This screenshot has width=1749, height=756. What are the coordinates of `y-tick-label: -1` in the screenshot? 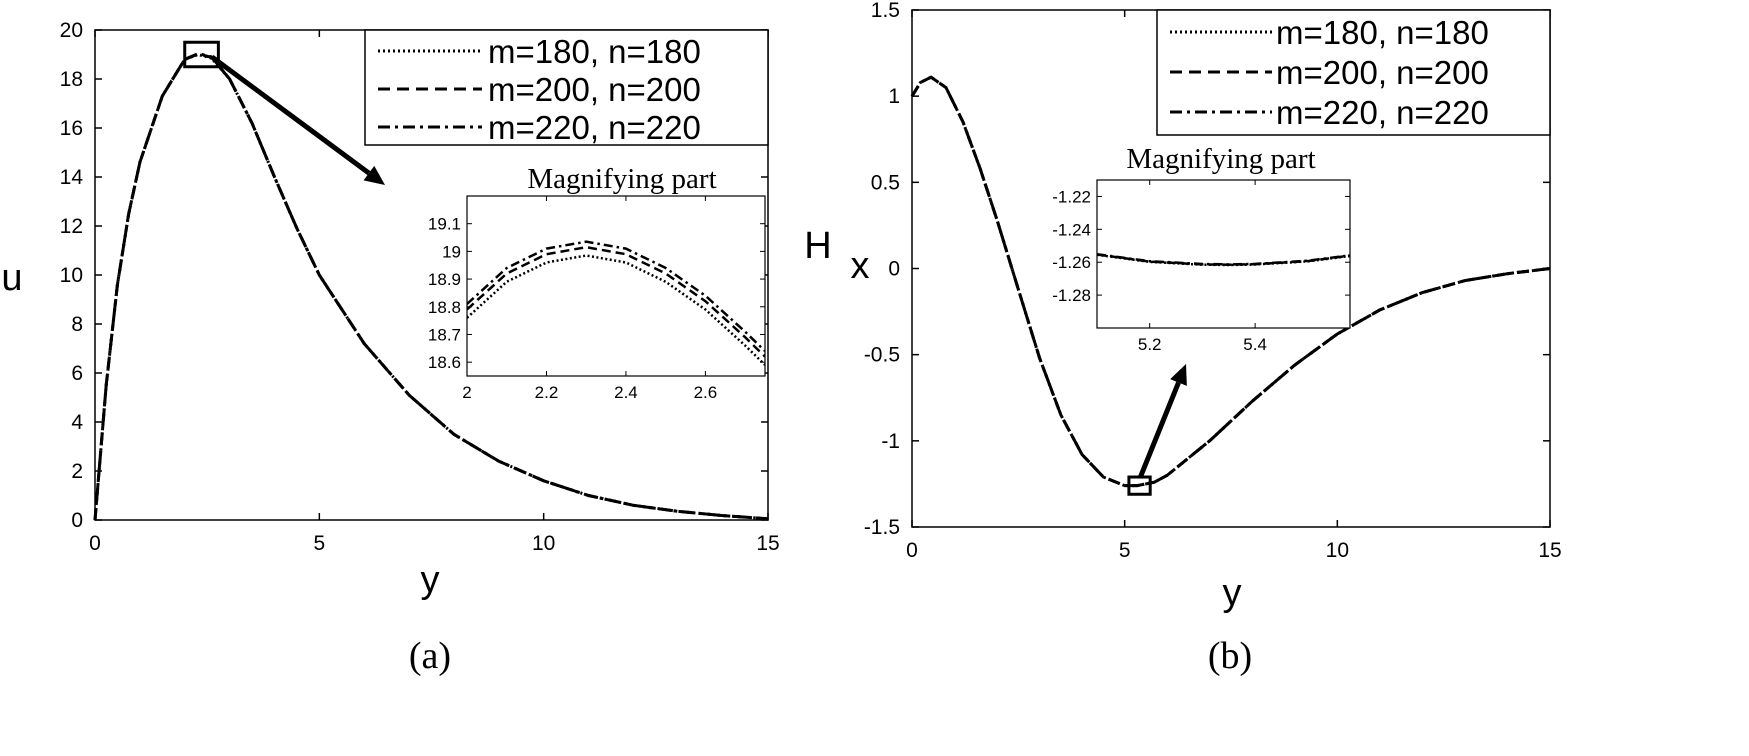 It's located at (890, 441).